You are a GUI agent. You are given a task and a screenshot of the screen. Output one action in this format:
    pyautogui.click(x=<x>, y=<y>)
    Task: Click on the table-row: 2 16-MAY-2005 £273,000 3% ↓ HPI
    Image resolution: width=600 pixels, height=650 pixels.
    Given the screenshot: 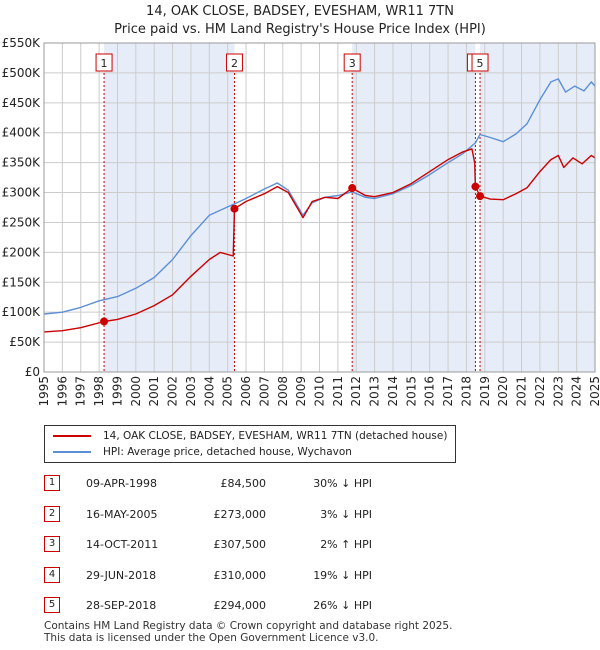 What is the action you would take?
    pyautogui.click(x=300, y=516)
    